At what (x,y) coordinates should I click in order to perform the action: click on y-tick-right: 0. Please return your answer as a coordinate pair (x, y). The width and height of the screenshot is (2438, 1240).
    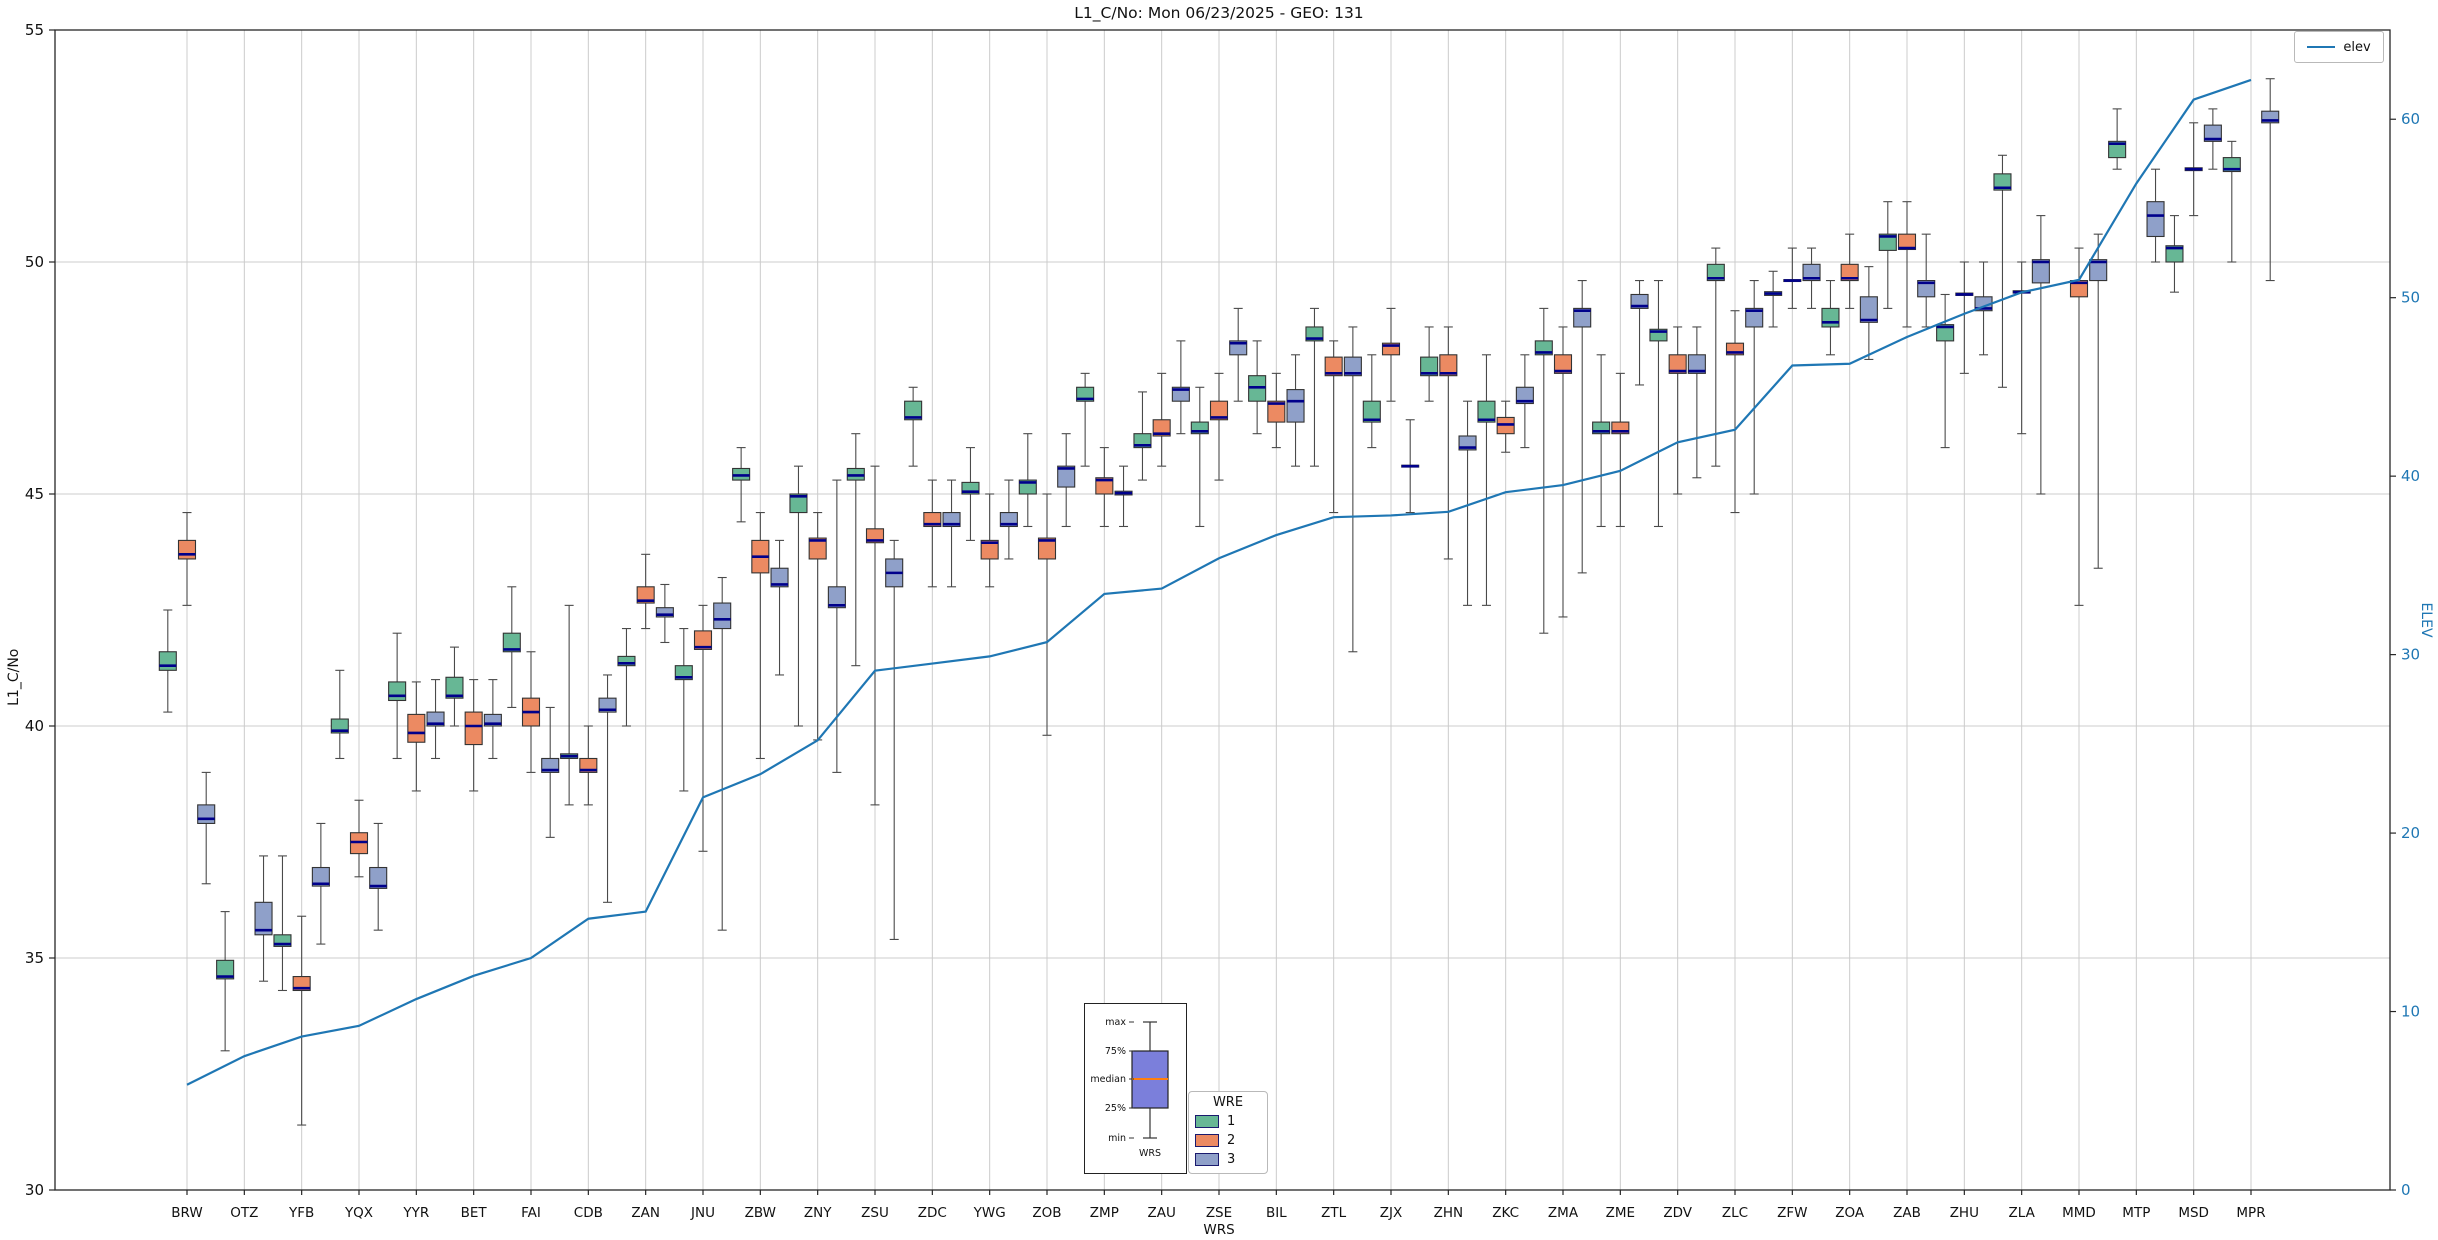
    Looking at the image, I should click on (2406, 1190).